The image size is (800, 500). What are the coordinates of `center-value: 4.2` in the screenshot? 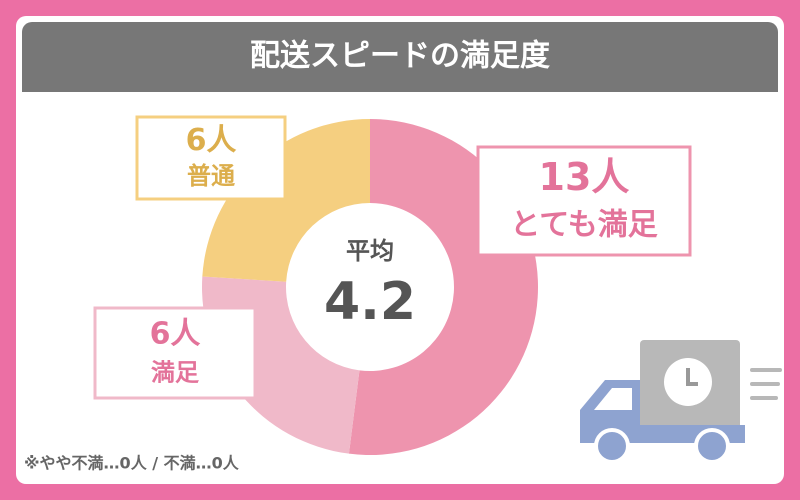 It's located at (370, 302).